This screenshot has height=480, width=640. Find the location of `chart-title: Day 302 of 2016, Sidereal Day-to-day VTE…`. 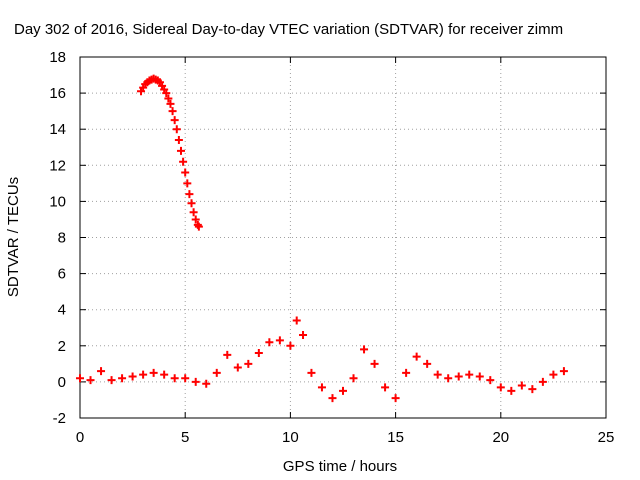

chart-title: Day 302 of 2016, Sidereal Day-to-day VTE… is located at coordinates (288, 29).